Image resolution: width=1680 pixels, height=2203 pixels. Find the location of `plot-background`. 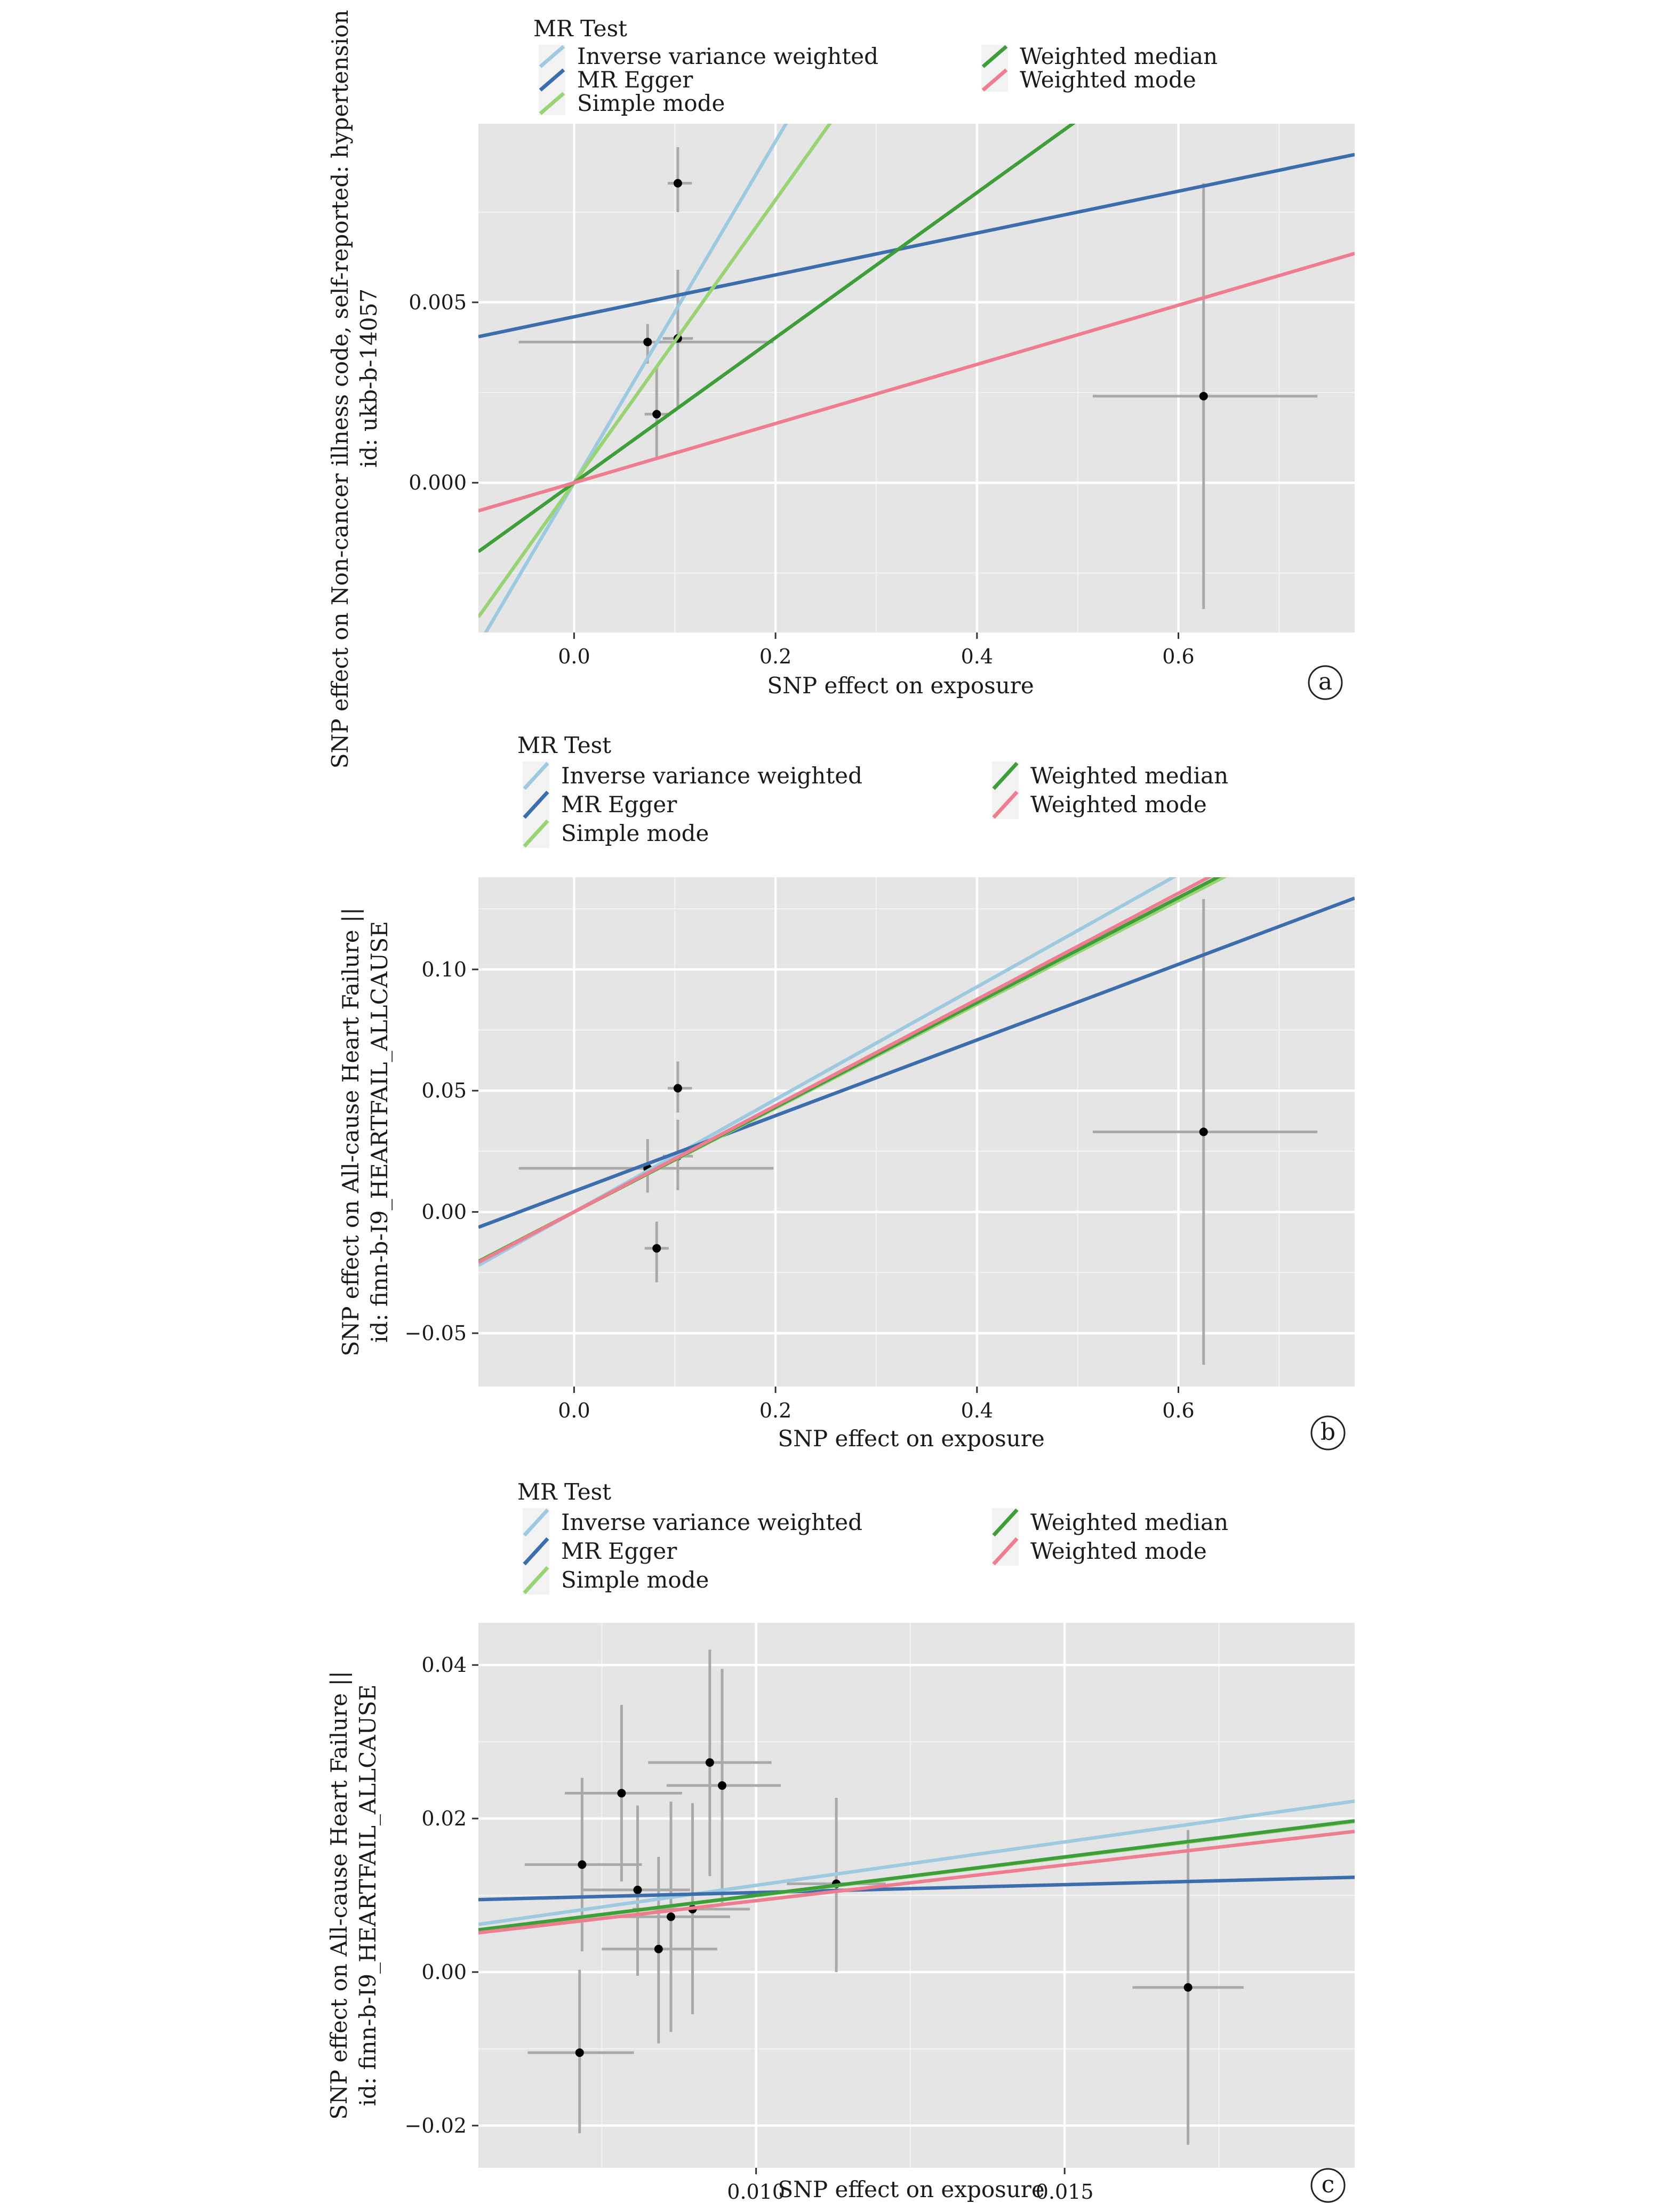

plot-background is located at coordinates (916, 378).